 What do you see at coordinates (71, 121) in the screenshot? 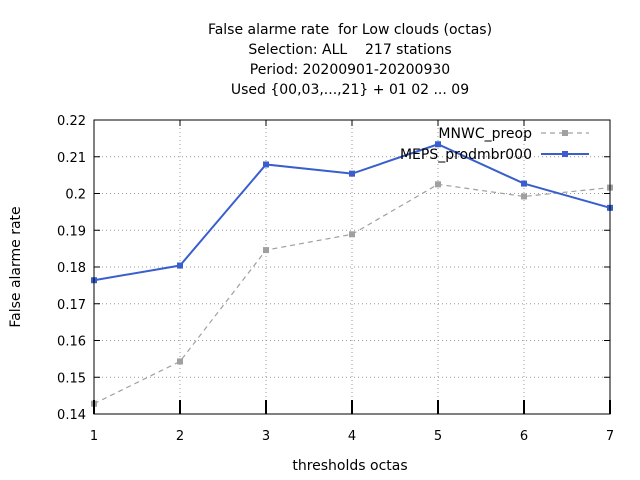
I see `y-tick-label: 0.22` at bounding box center [71, 121].